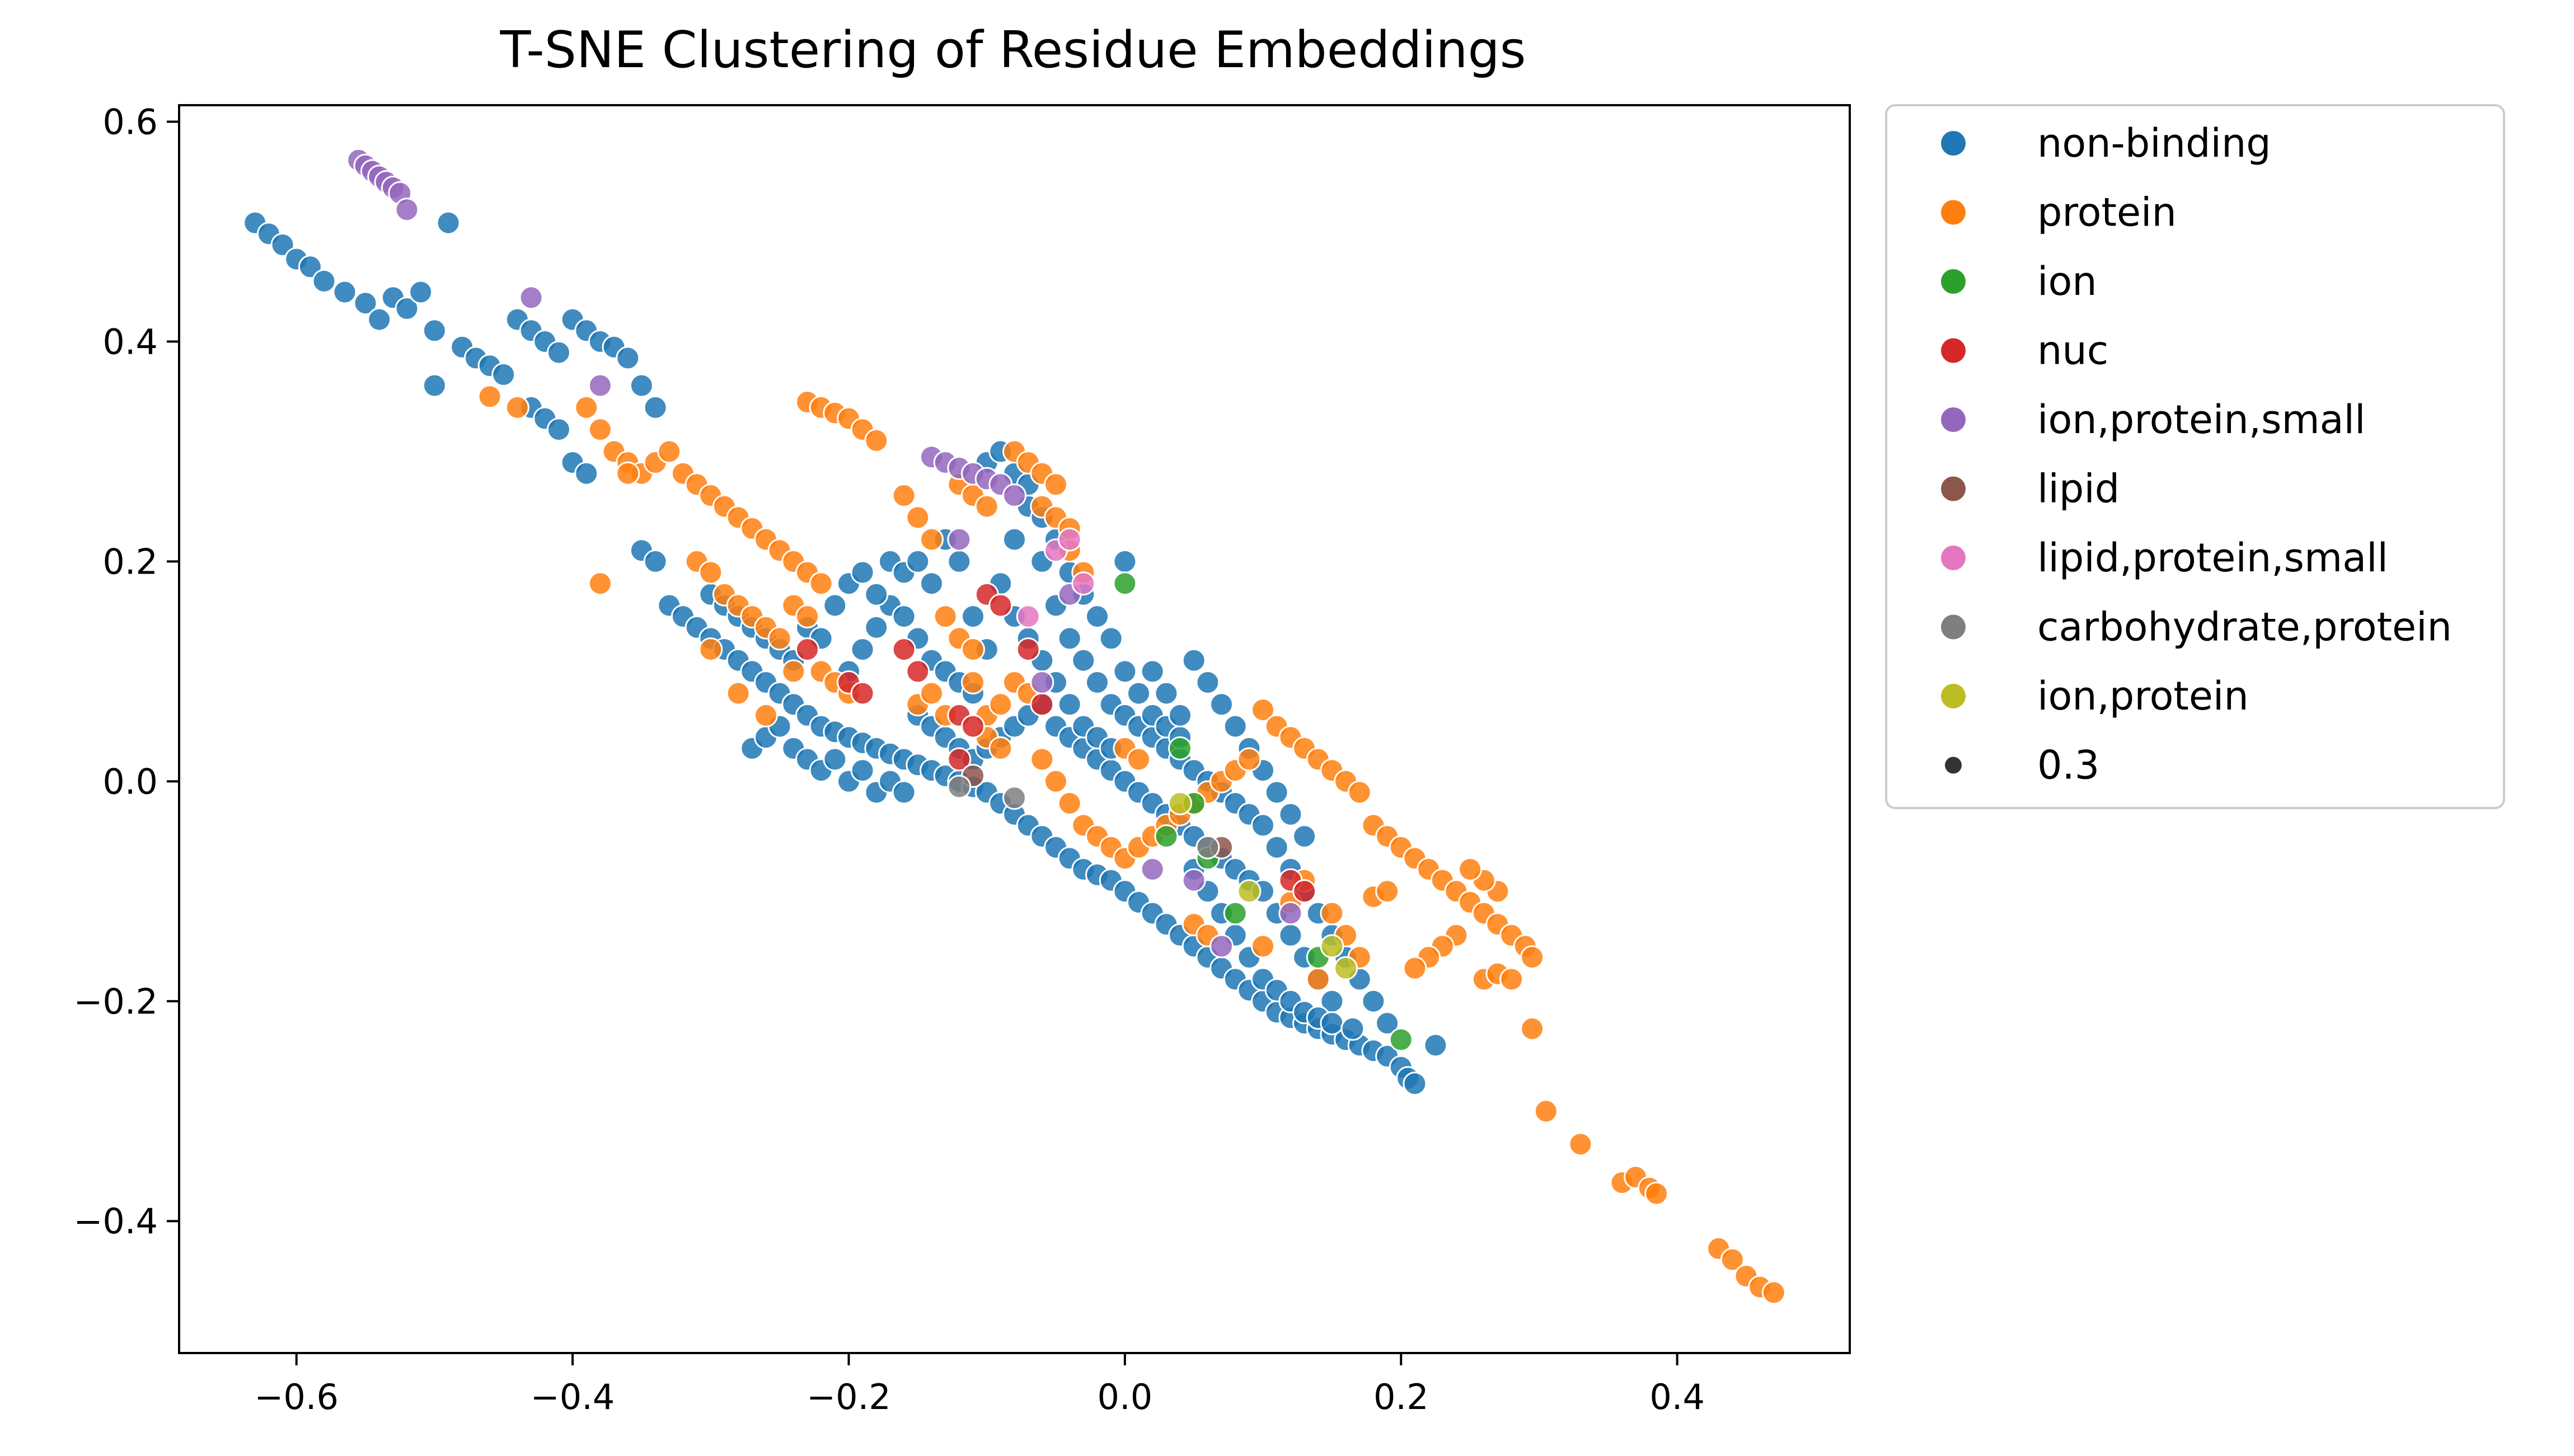 This screenshot has height=1456, width=2574. What do you see at coordinates (849, 1397) in the screenshot?
I see `x-tick-label: −0.2` at bounding box center [849, 1397].